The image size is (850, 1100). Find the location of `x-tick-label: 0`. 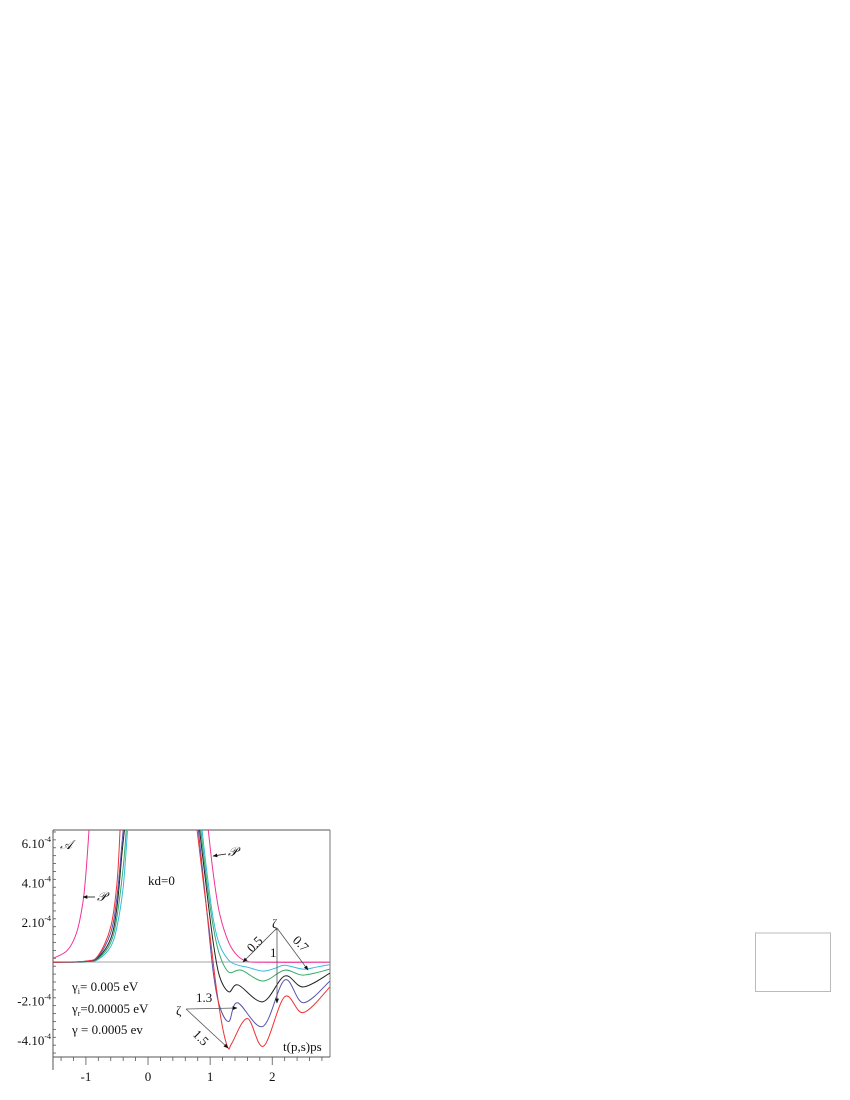

x-tick-label: 0 is located at coordinates (148, 1076).